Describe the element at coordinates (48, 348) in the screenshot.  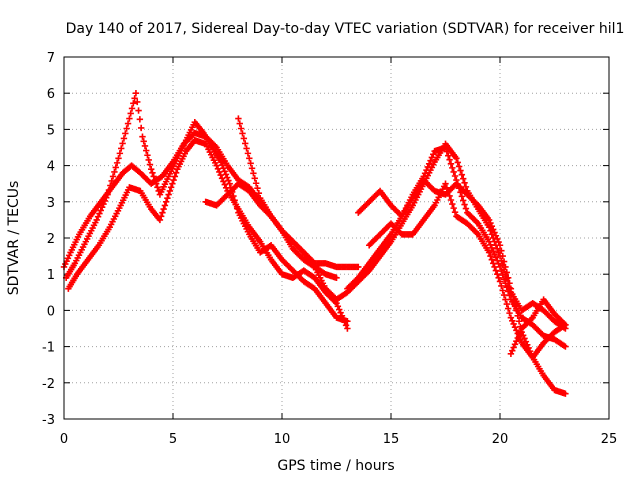
I see `y-tick-label: -1` at that location.